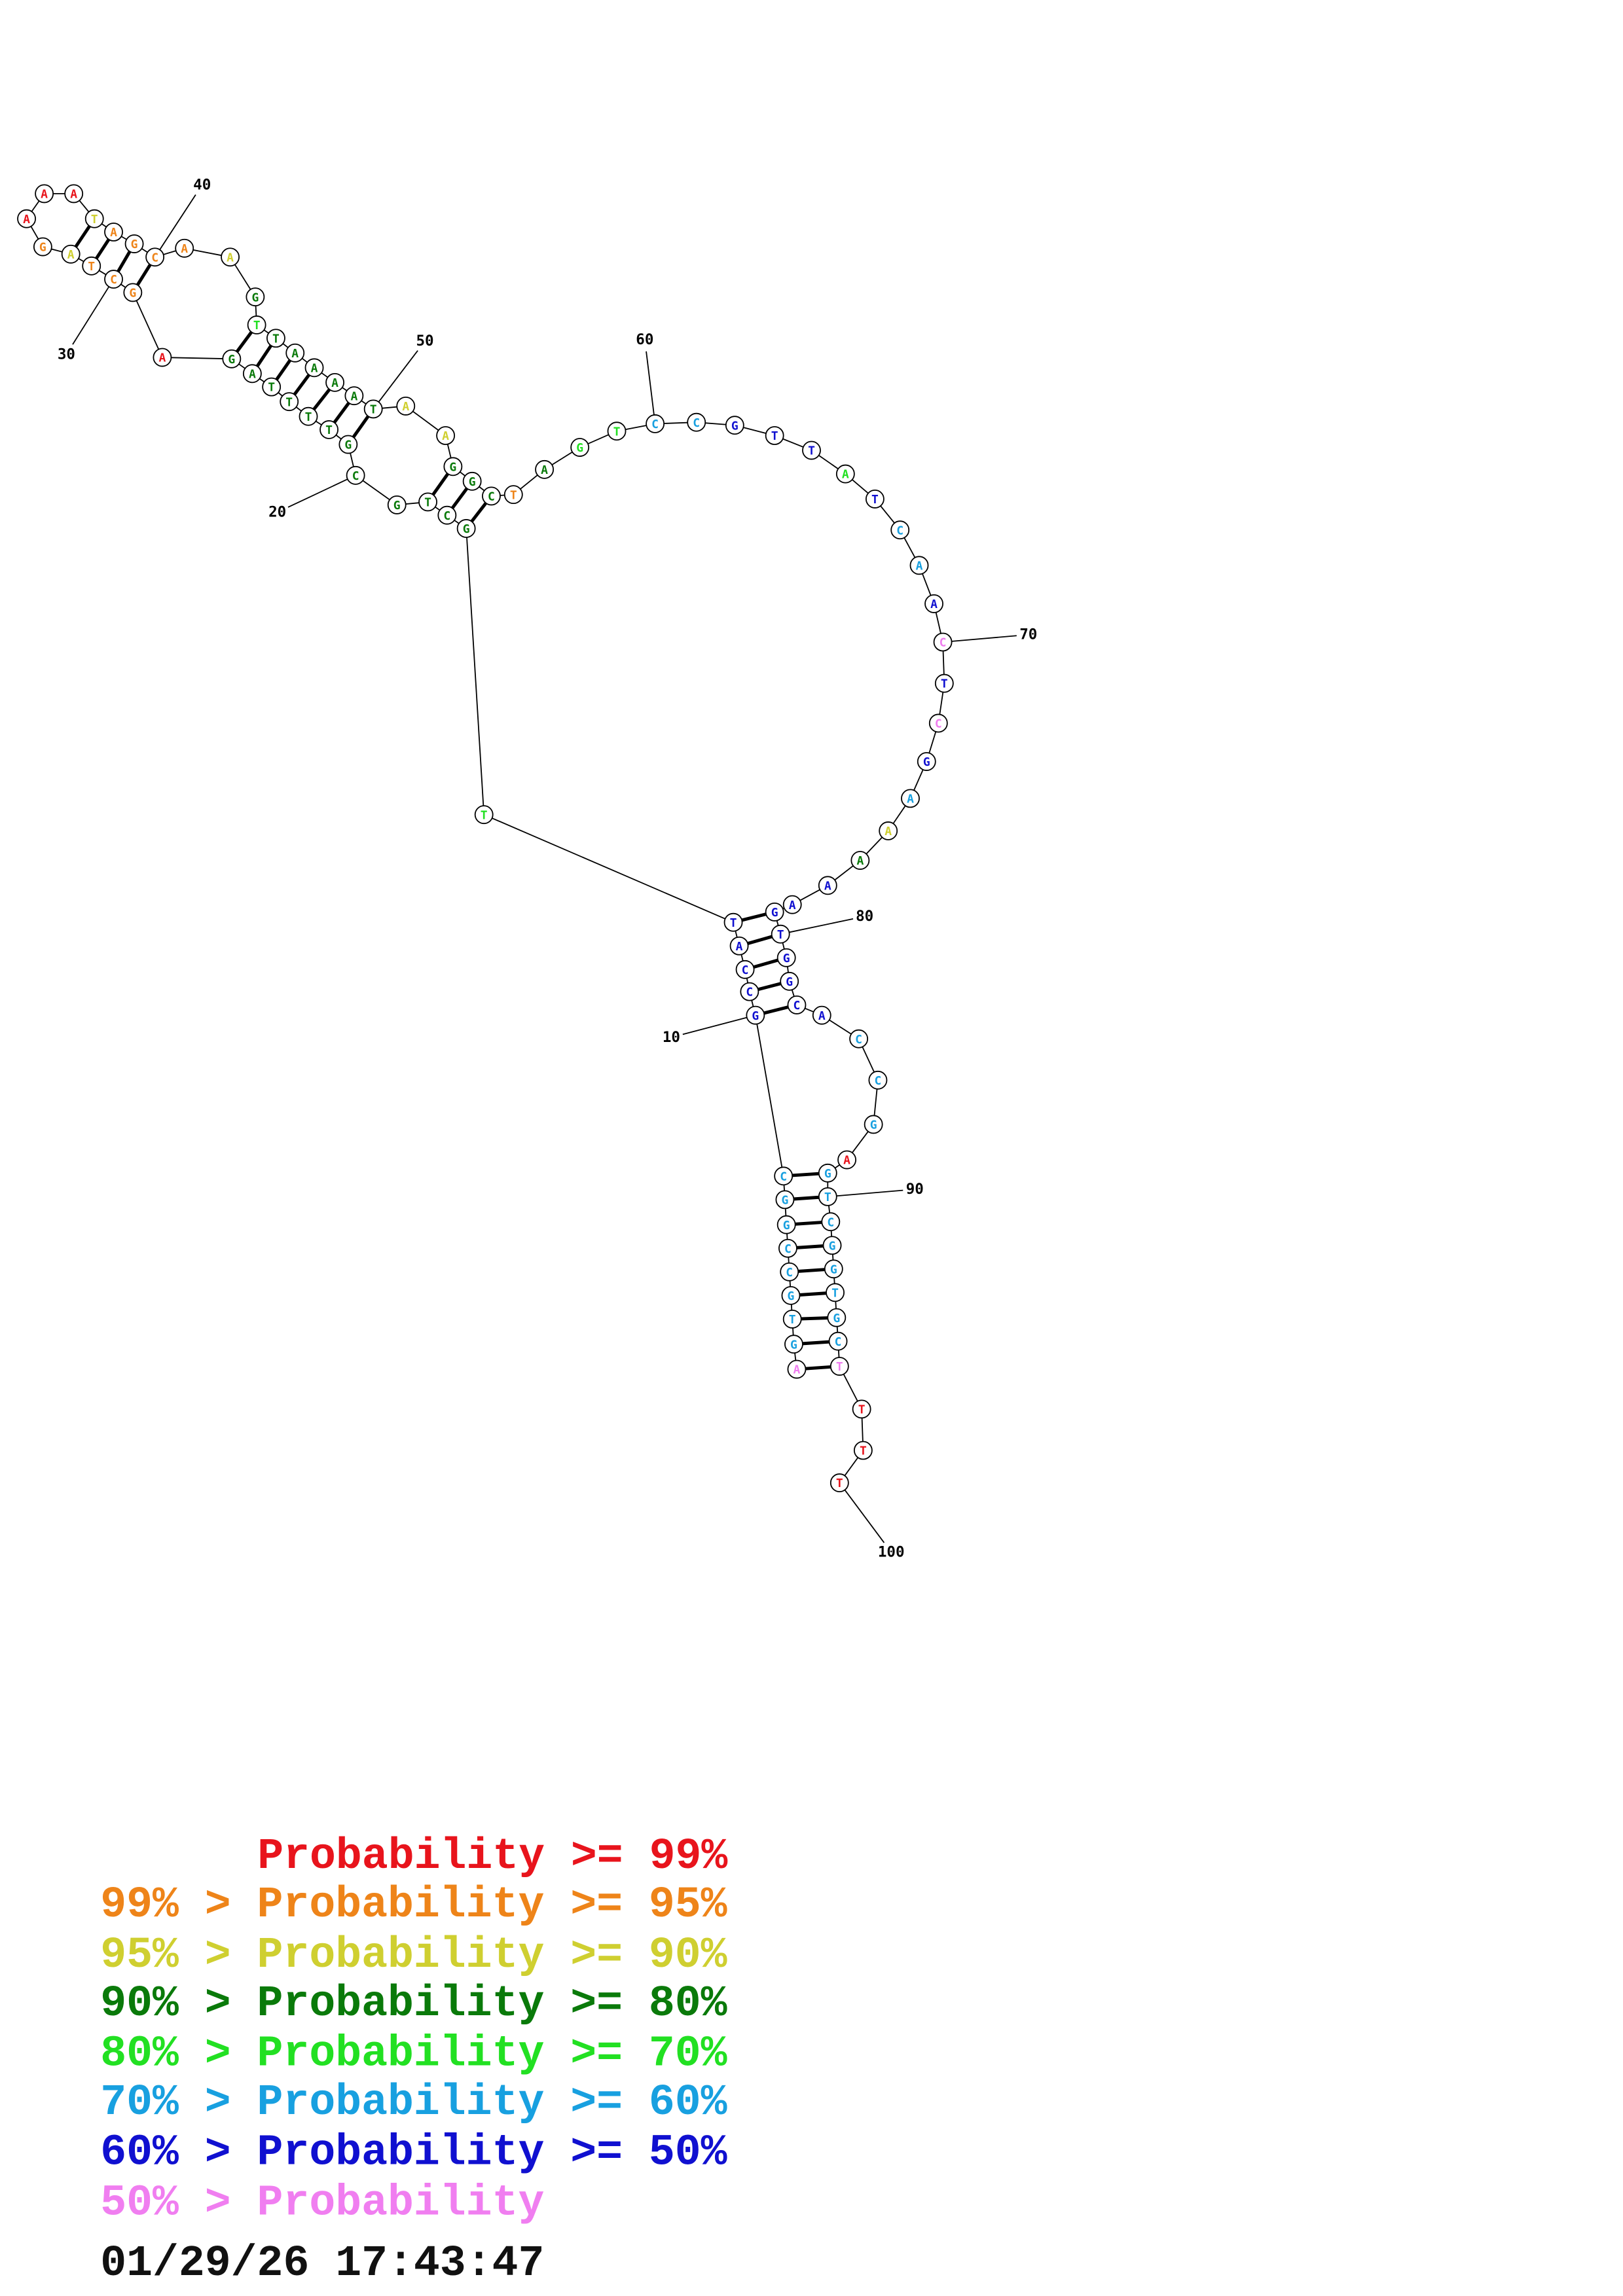 The height and width of the screenshot is (2296, 1623). Describe the element at coordinates (202, 185) in the screenshot. I see `position-label: 40` at that location.